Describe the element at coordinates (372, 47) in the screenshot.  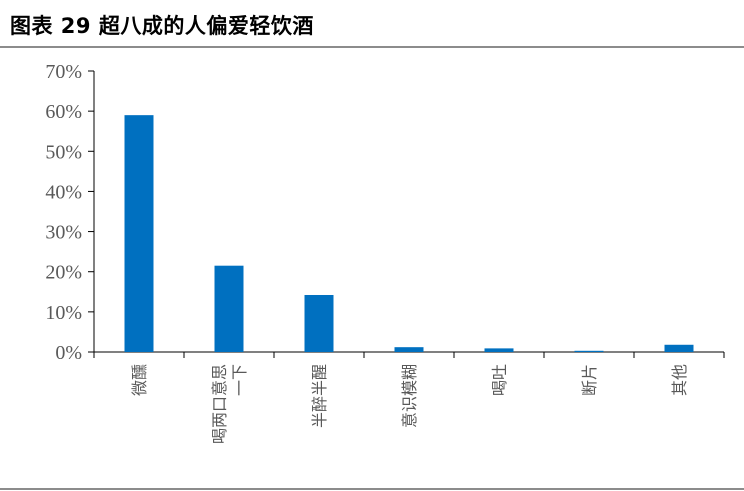
I see `title-rule` at that location.